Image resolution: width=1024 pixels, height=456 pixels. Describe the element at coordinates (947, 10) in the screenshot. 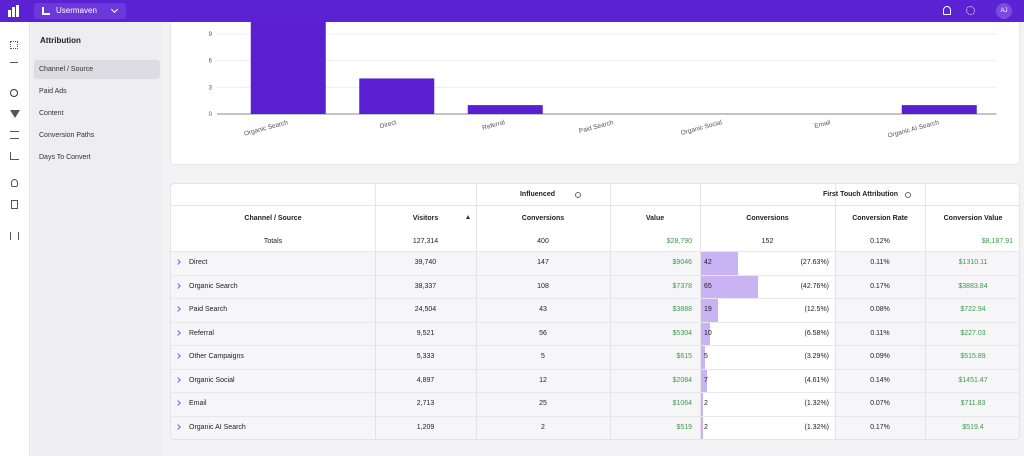

I see `notifications` at that location.